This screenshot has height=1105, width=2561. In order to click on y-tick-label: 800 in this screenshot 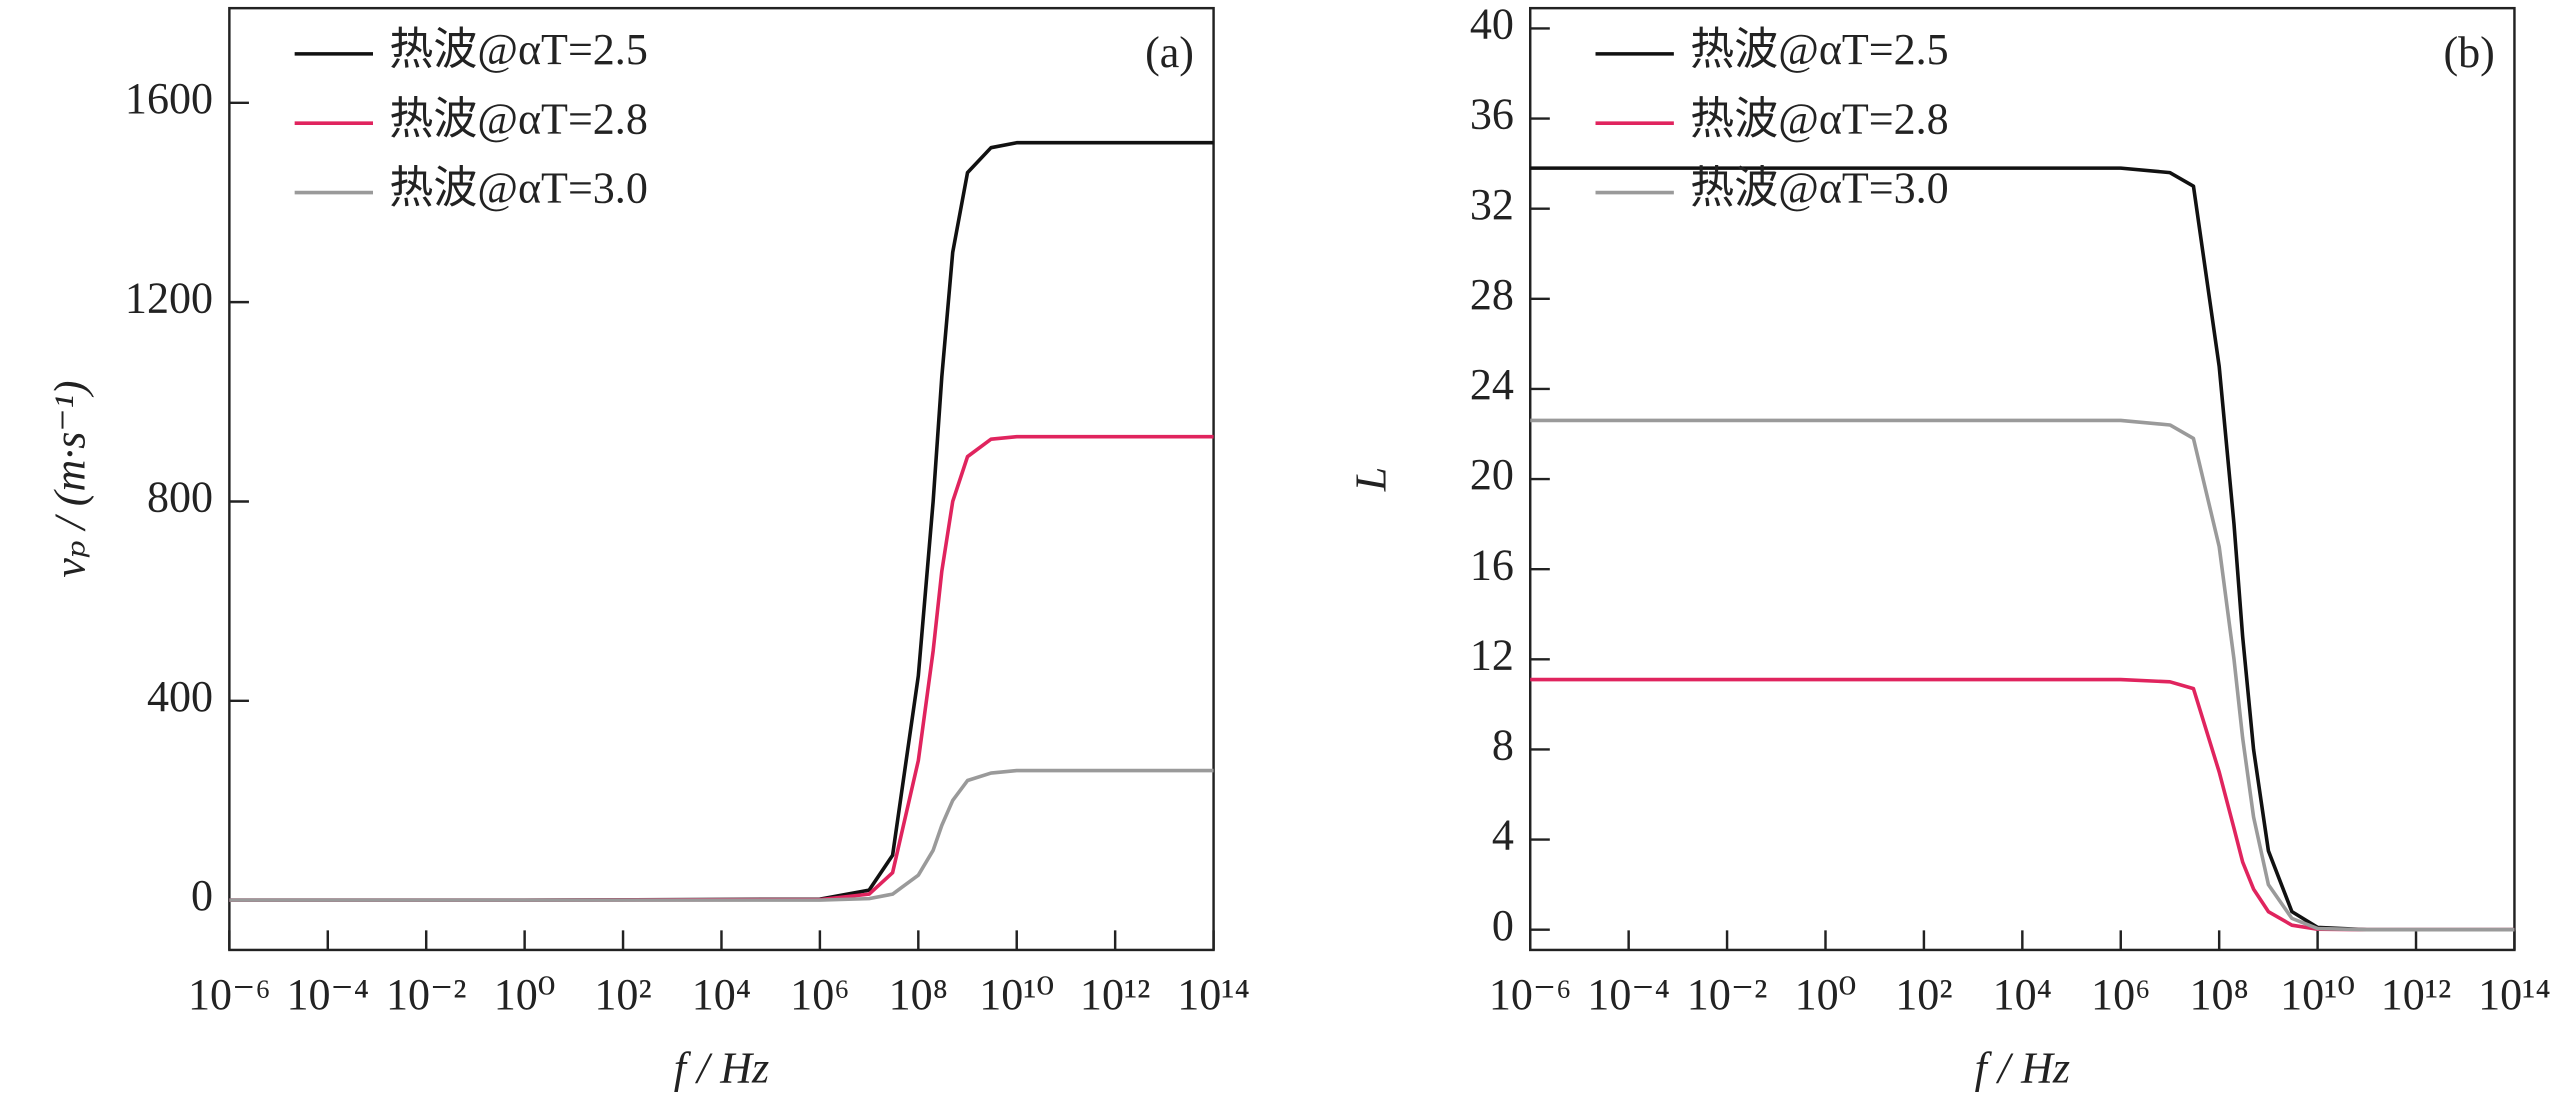, I will do `click(180, 497)`.